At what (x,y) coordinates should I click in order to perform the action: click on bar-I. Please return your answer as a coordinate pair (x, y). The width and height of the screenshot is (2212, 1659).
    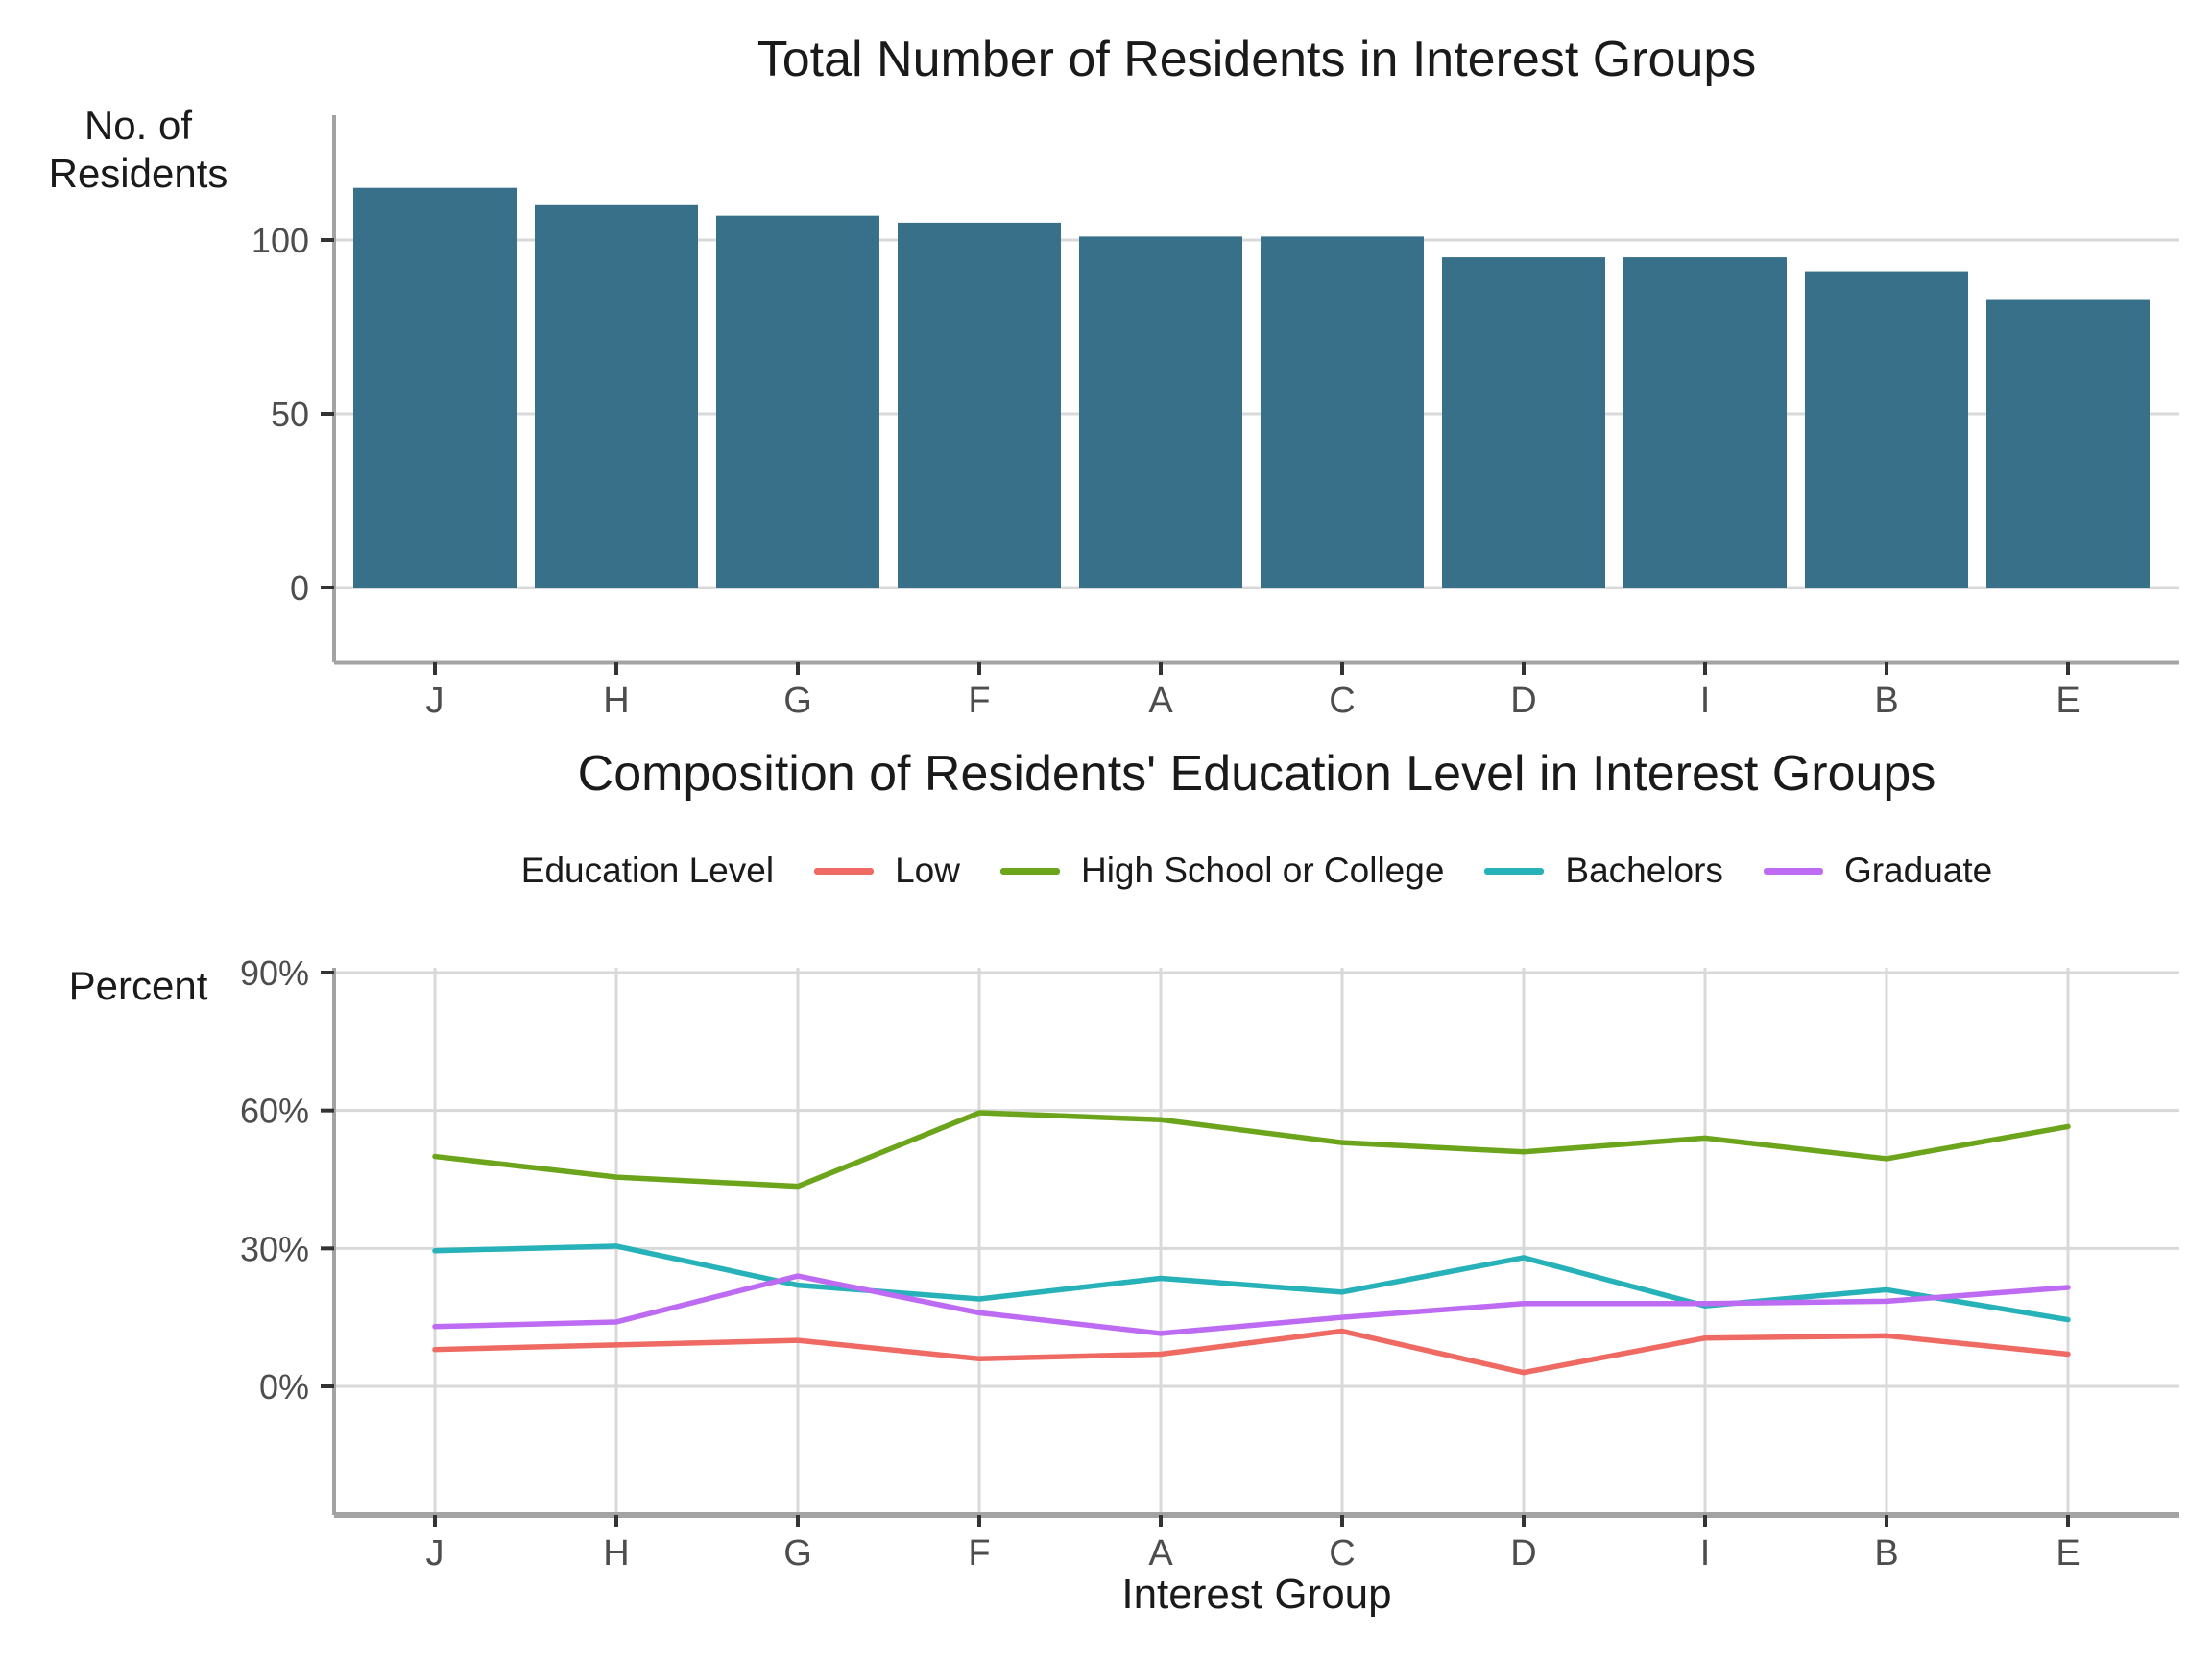
    Looking at the image, I should click on (1705, 422).